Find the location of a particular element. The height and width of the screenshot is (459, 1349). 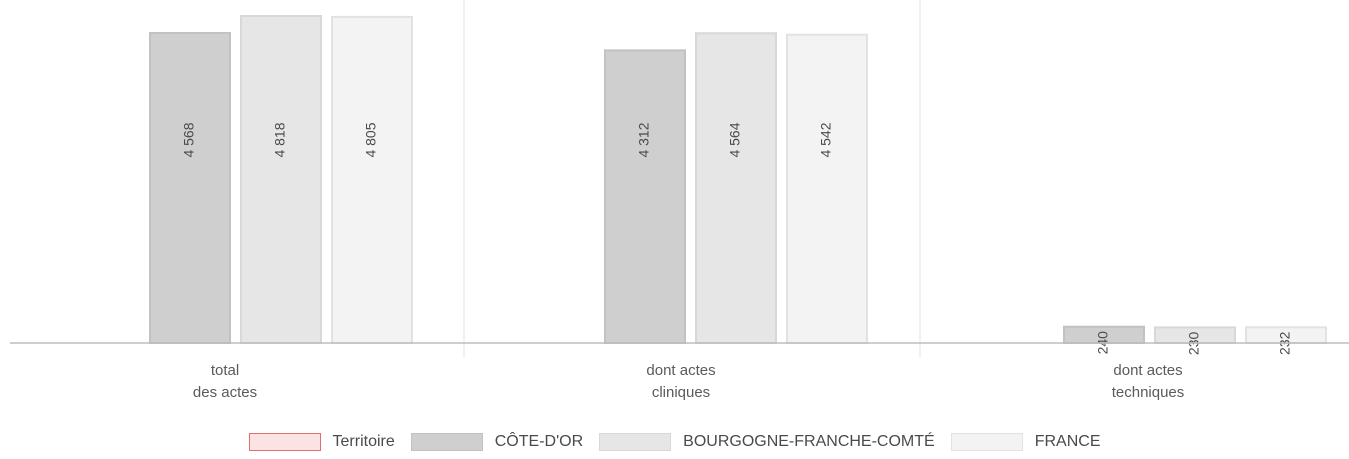

category-tick-label: techniques is located at coordinates (1148, 392).